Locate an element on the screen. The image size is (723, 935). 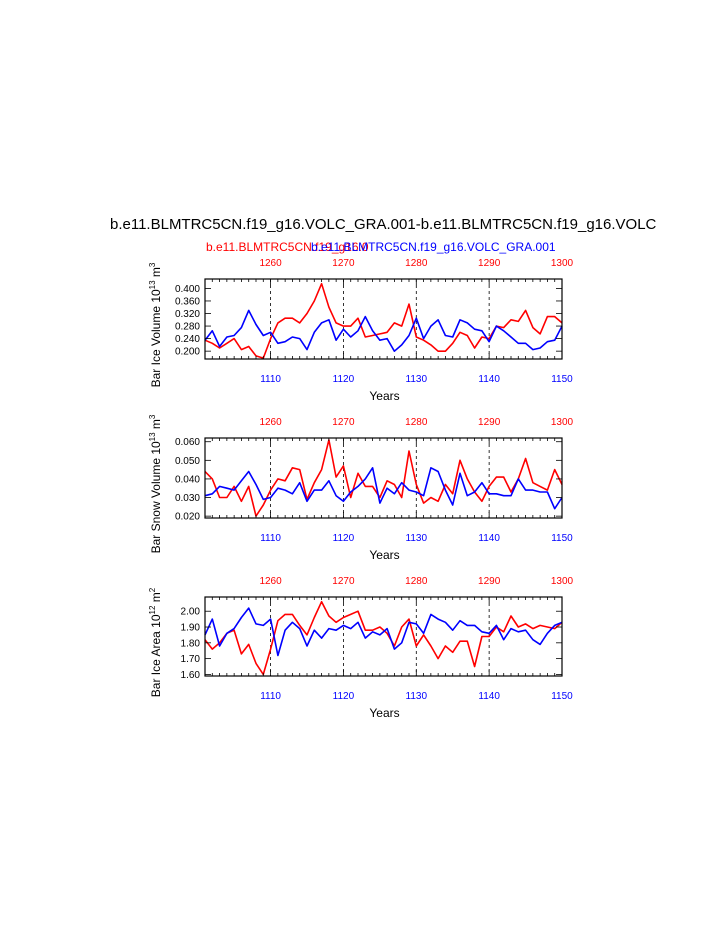
y-tick-label: 0.060 is located at coordinates (187, 442).